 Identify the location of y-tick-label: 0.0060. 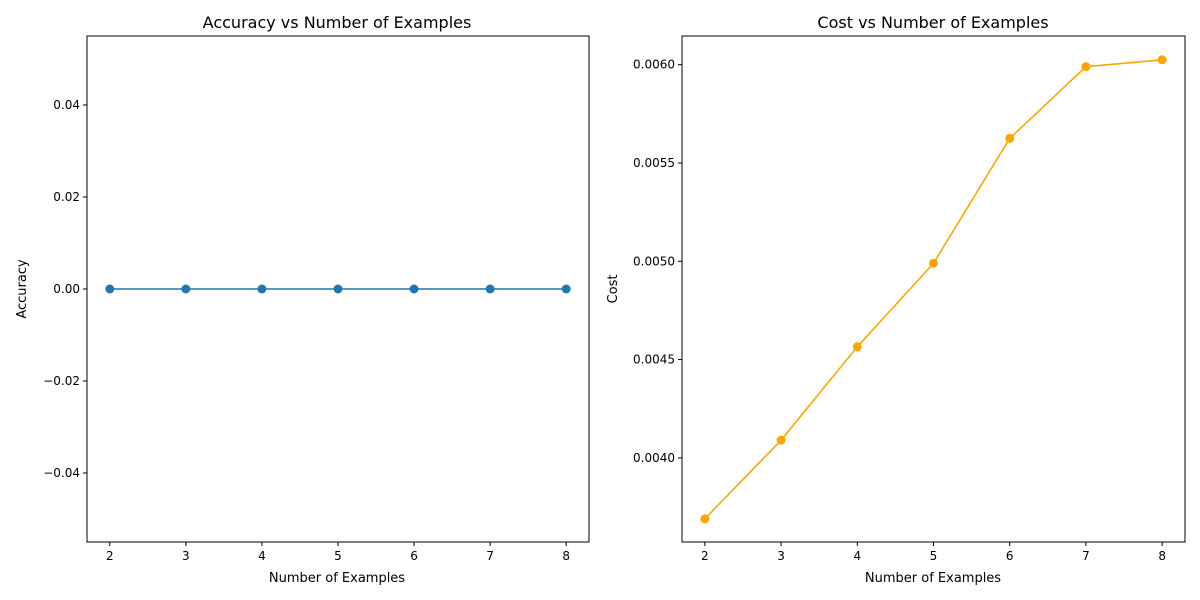
(654, 65).